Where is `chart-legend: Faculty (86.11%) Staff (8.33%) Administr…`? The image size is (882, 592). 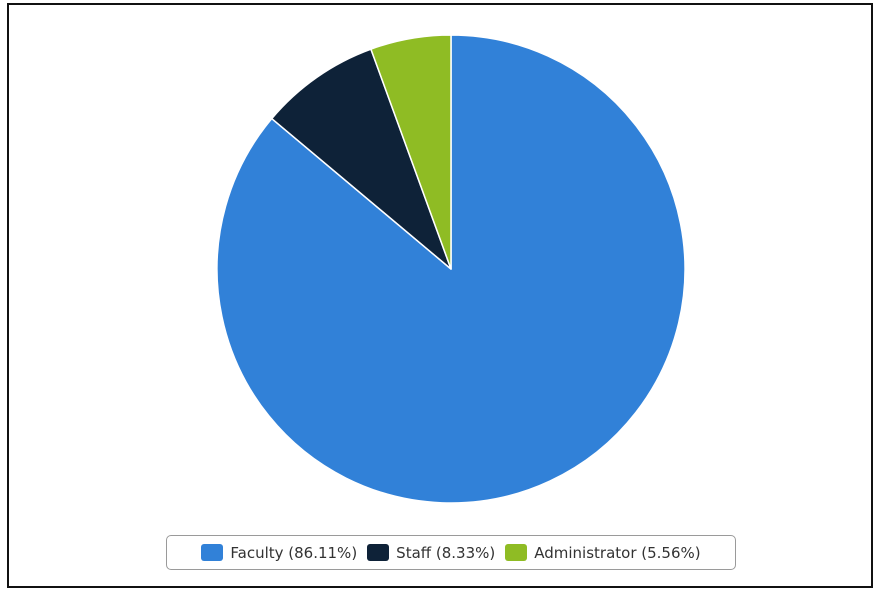 chart-legend: Faculty (86.11%) Staff (8.33%) Administr… is located at coordinates (451, 552).